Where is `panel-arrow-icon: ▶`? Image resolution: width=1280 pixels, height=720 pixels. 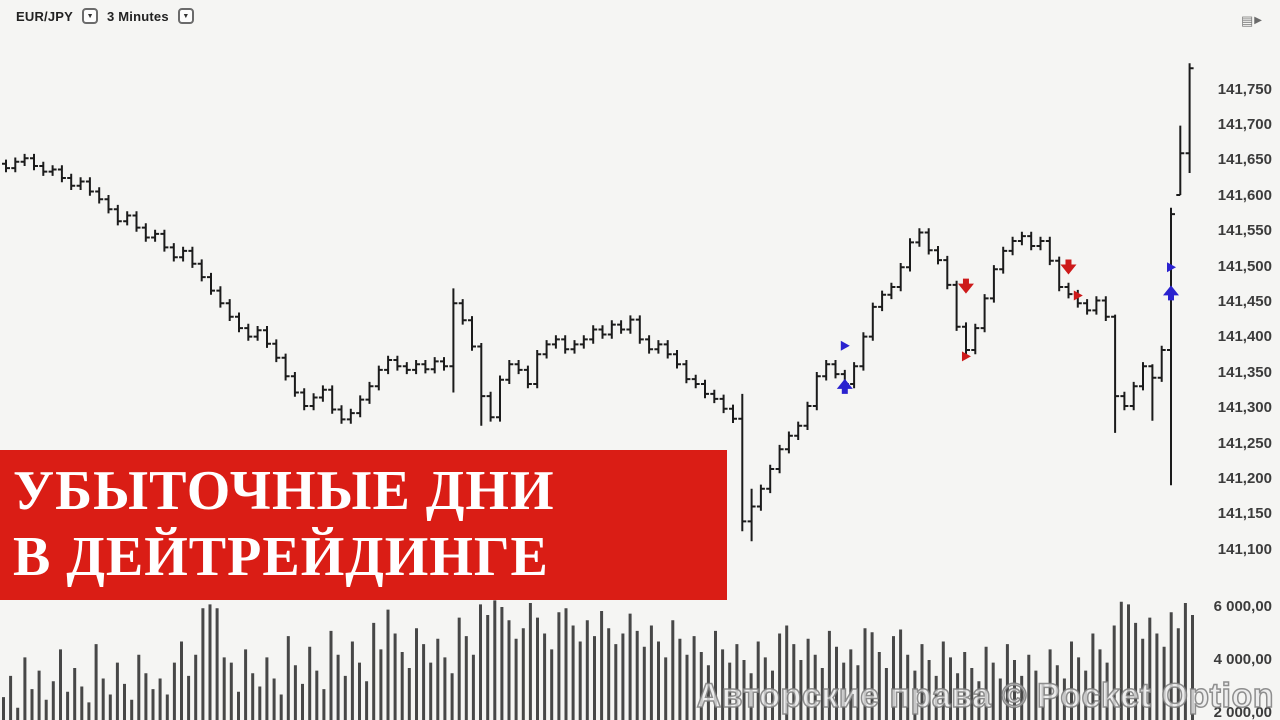 panel-arrow-icon: ▶ is located at coordinates (1258, 20).